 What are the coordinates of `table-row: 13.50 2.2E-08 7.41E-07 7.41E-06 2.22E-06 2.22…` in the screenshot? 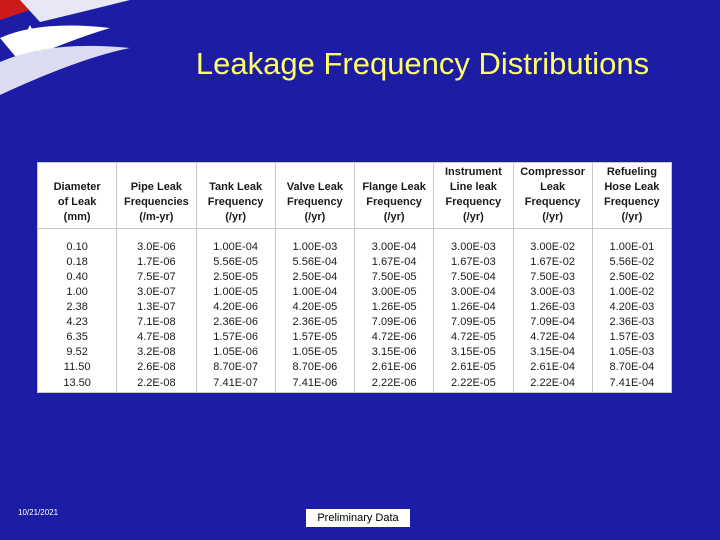 It's located at (354, 384).